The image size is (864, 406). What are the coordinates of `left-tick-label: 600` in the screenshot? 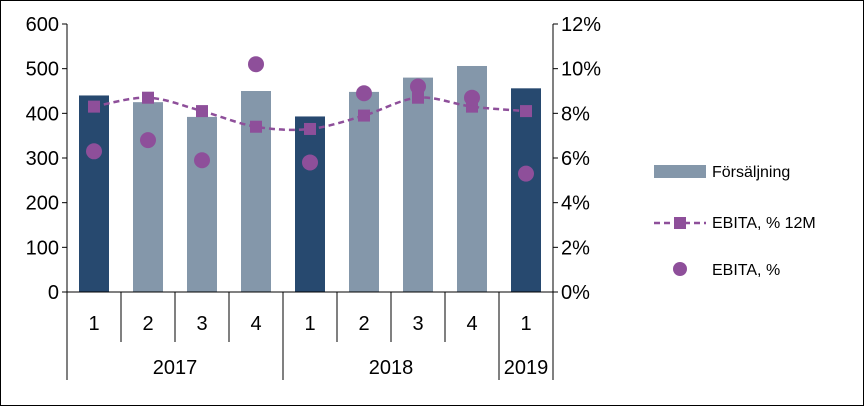 It's located at (42, 25).